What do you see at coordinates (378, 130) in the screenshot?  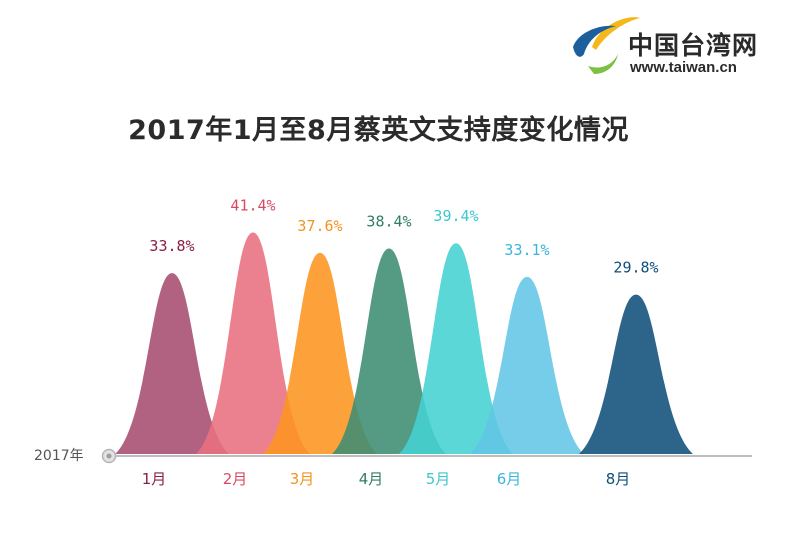 I see `chart-title: 2017年1月至8月蔡英文支持度变化情况` at bounding box center [378, 130].